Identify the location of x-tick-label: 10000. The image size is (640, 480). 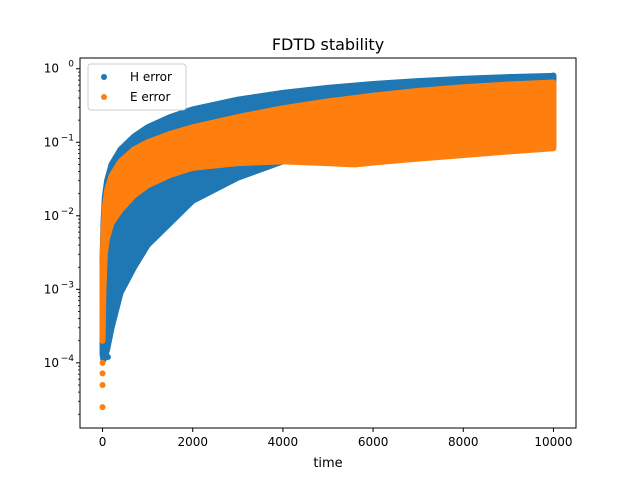
(553, 442).